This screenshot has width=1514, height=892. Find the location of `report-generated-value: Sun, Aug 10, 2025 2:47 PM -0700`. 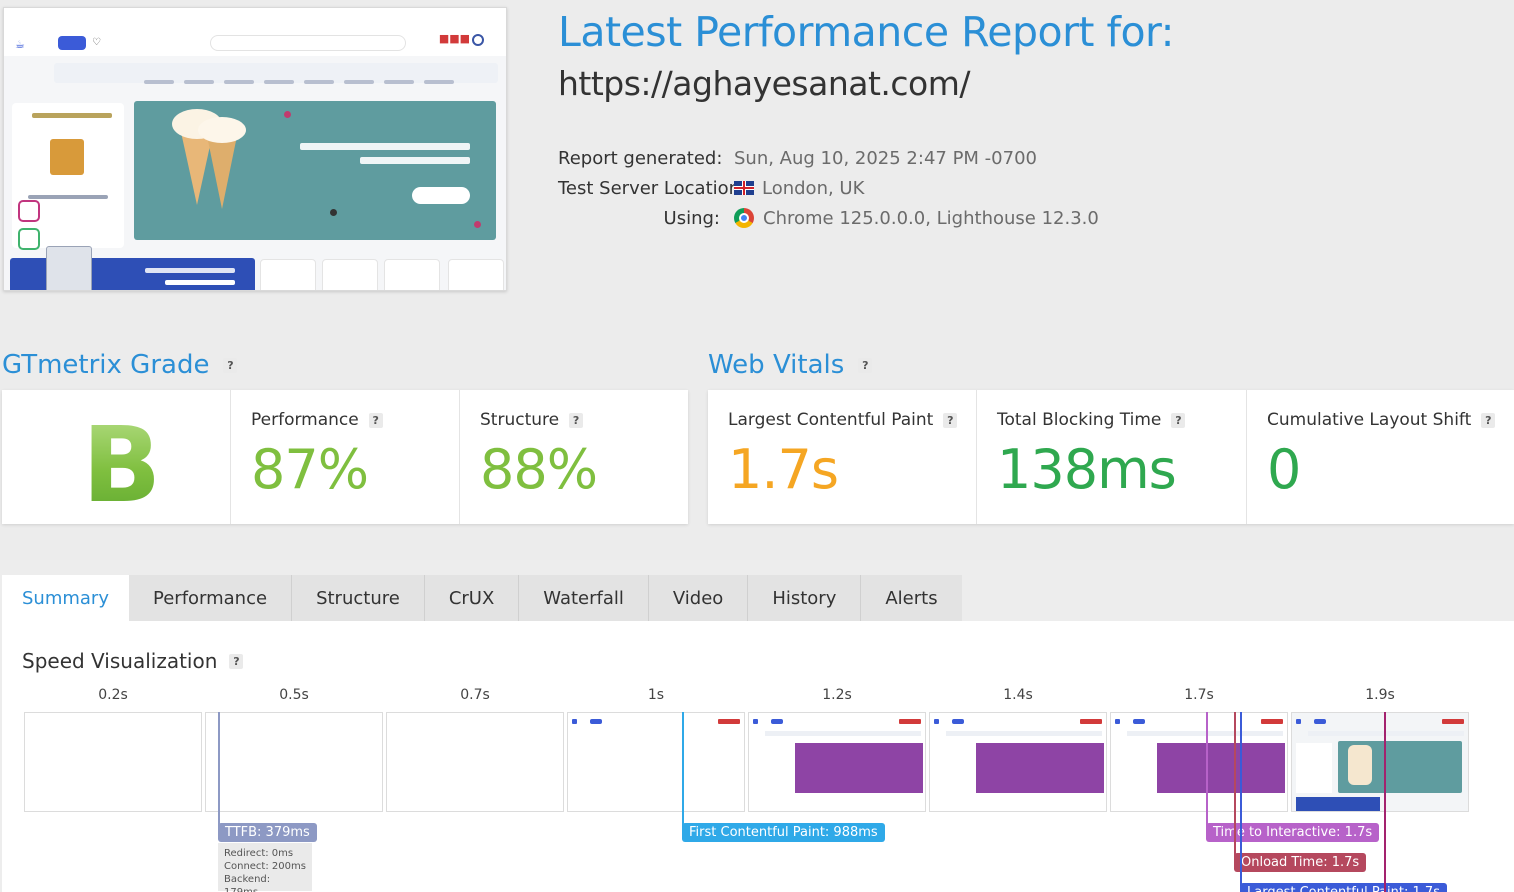

report-generated-value: Sun, Aug 10, 2025 2:47 PM -0700 is located at coordinates (885, 158).